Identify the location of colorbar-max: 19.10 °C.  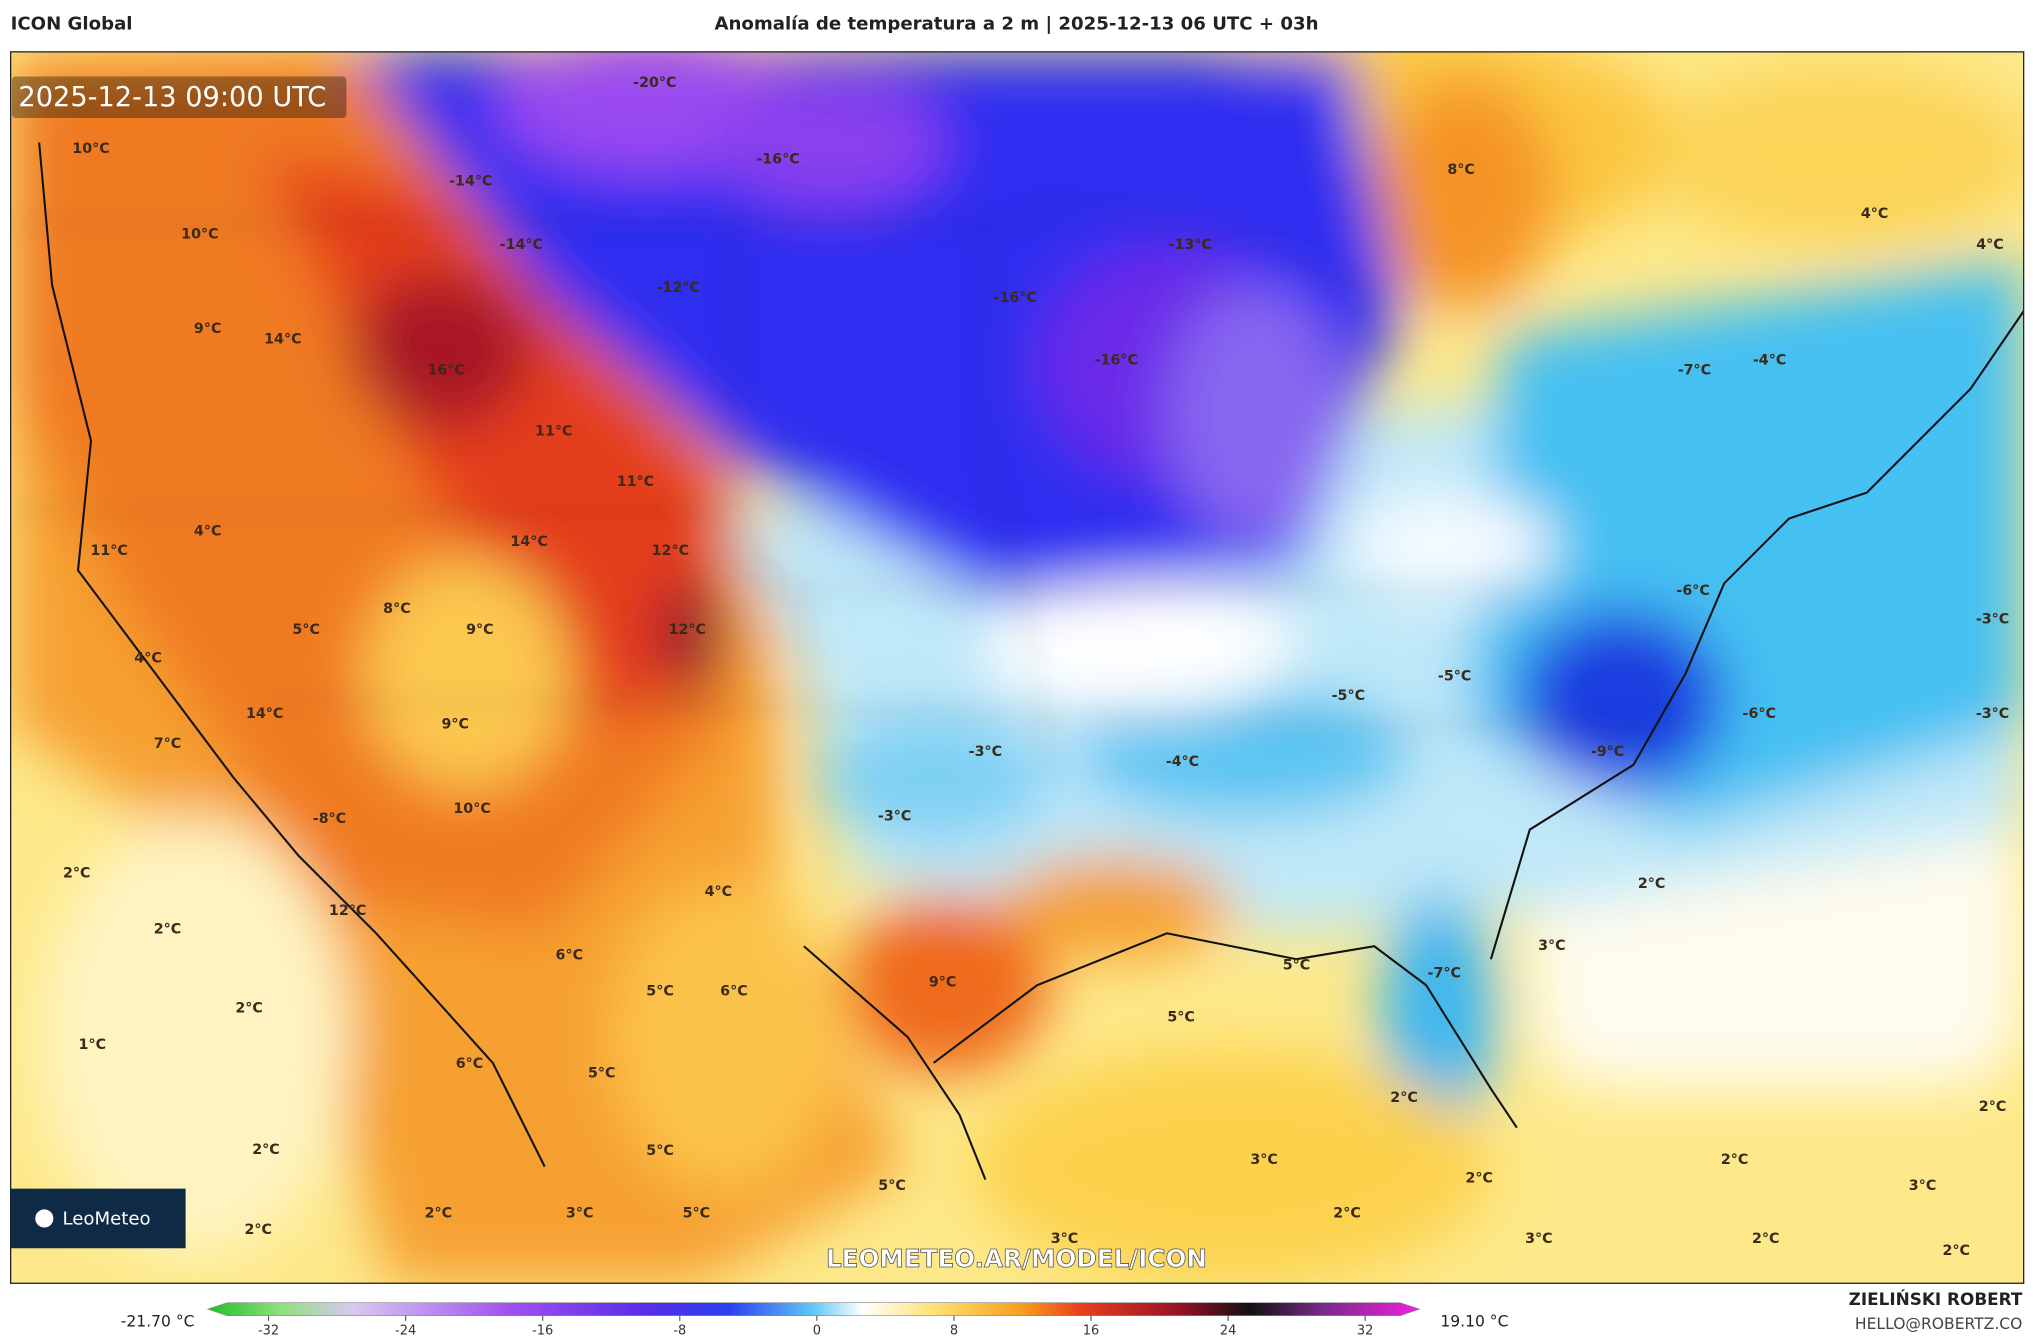
(1474, 1322).